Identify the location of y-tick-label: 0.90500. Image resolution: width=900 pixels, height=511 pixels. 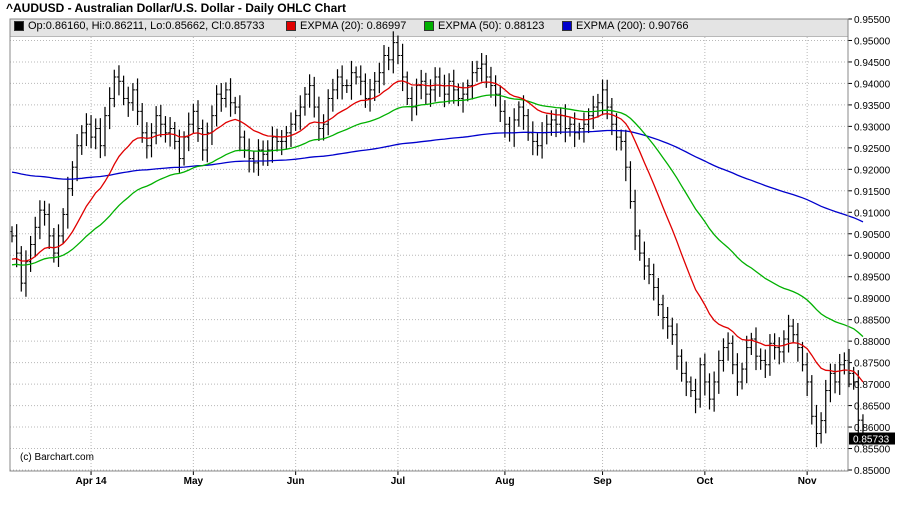
(872, 235).